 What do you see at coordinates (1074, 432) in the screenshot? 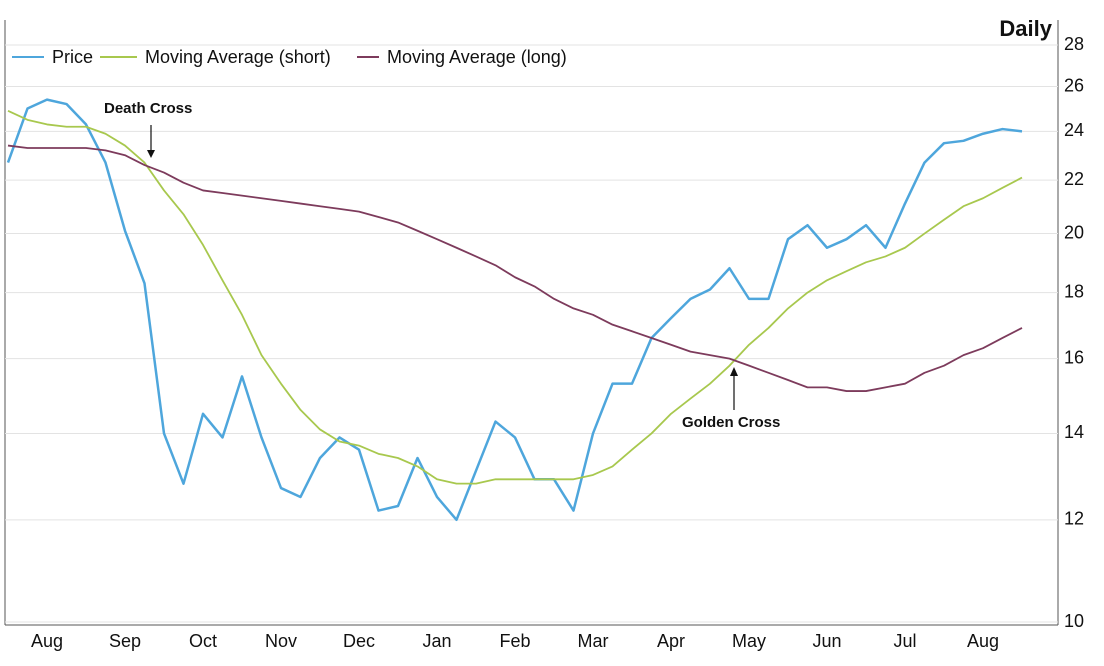
I see `y-tick-label: 14` at bounding box center [1074, 432].